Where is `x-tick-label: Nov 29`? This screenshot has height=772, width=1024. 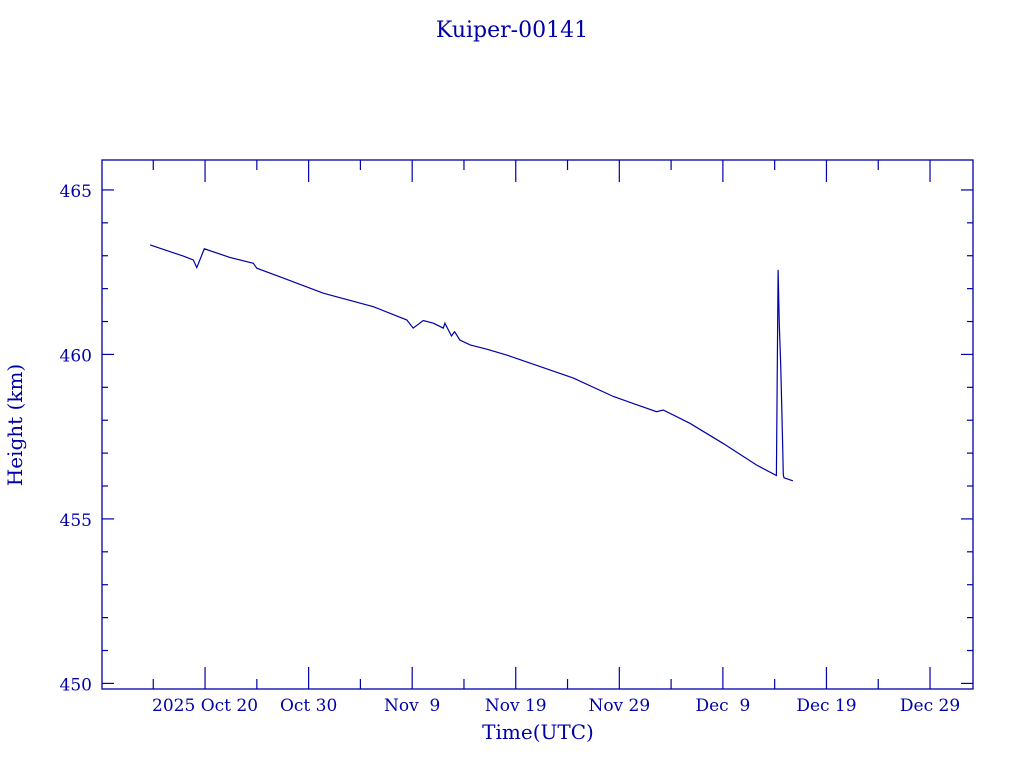 x-tick-label: Nov 29 is located at coordinates (619, 706).